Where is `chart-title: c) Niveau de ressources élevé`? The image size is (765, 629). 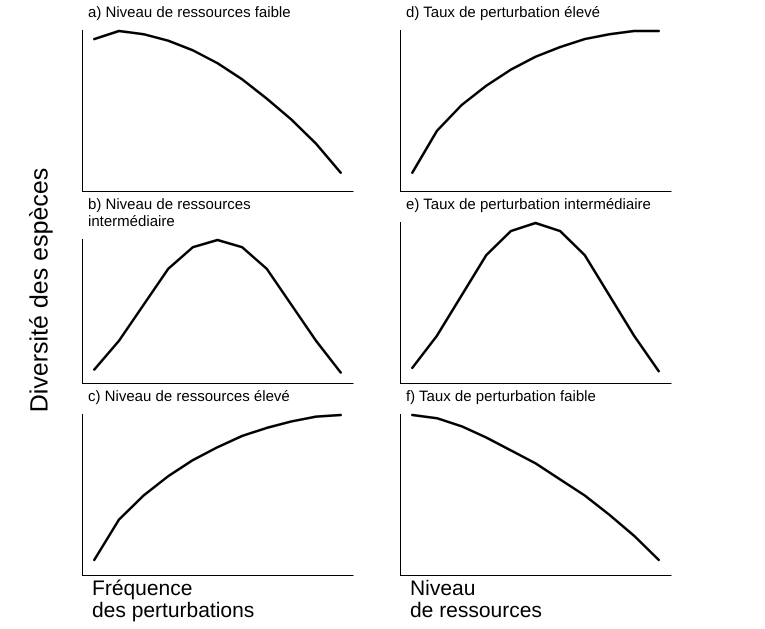
chart-title: c) Niveau de ressources élevé is located at coordinates (189, 396).